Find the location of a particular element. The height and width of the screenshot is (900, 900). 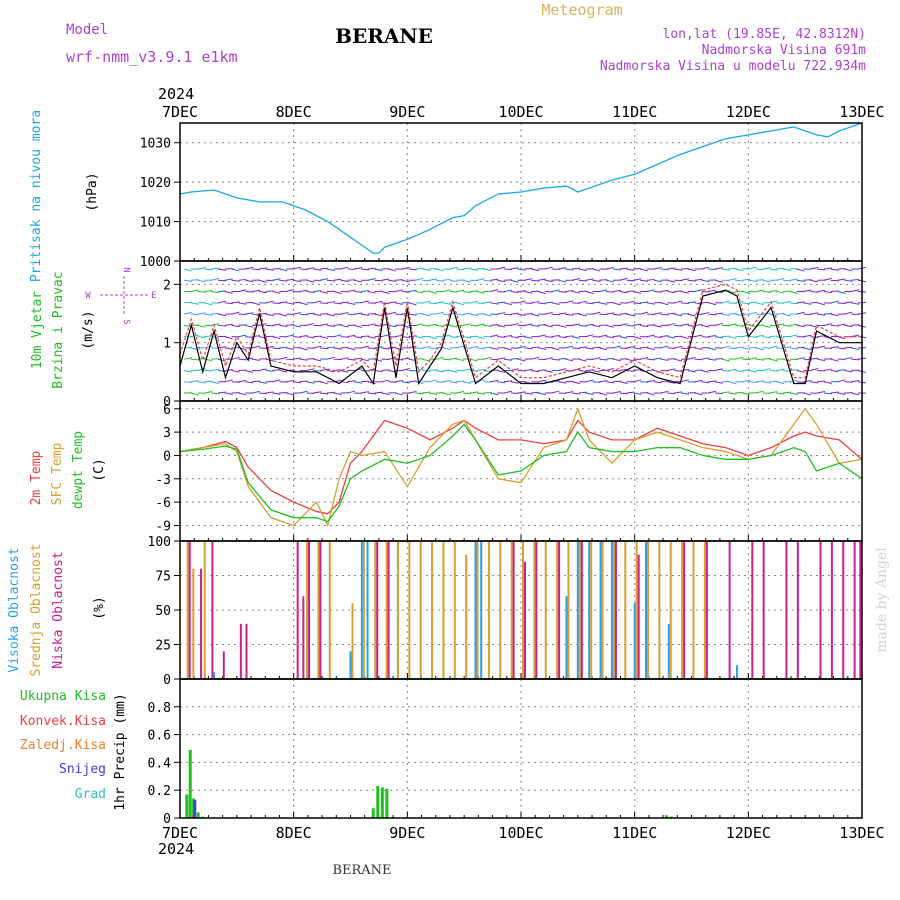

year-bottom: 2024 is located at coordinates (176, 849).